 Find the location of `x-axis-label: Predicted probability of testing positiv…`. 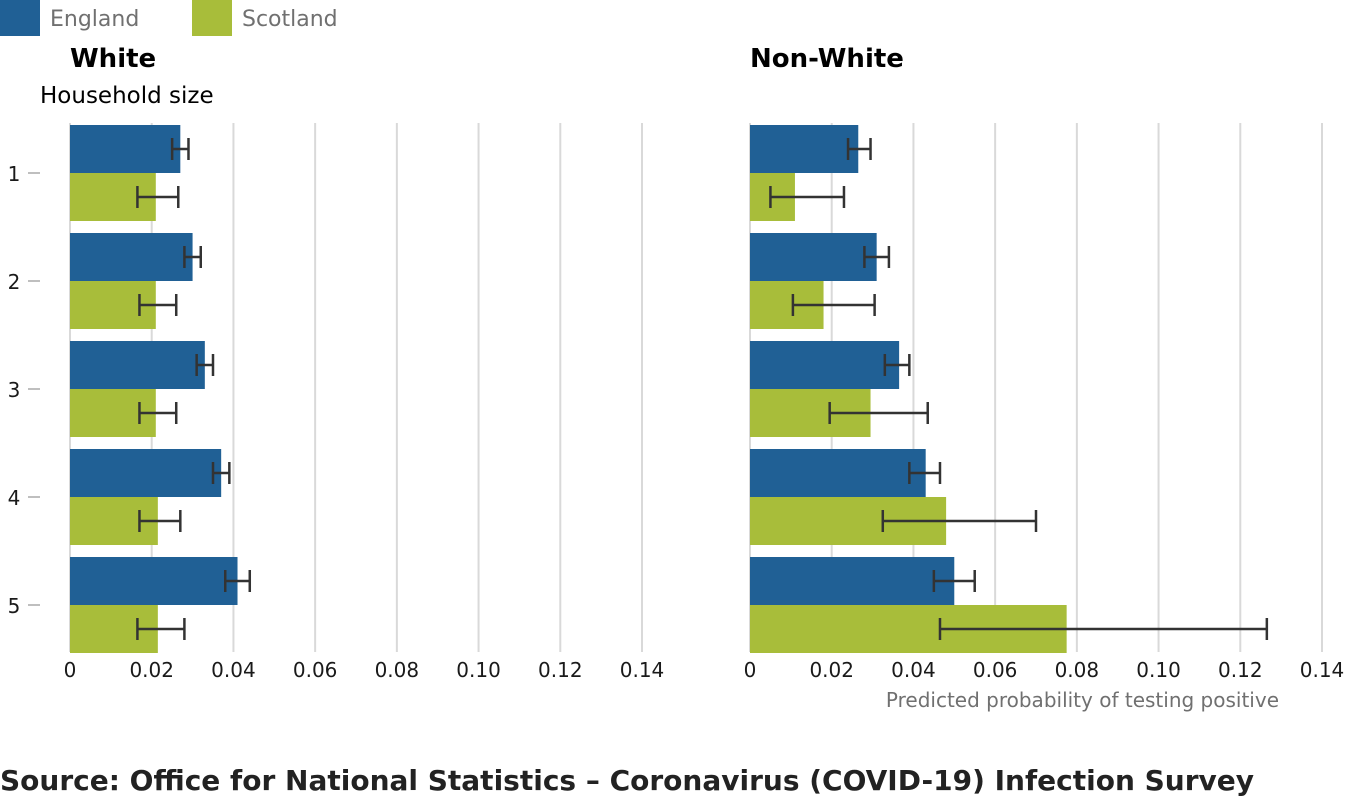

x-axis-label: Predicted probability of testing positiv… is located at coordinates (1082, 700).